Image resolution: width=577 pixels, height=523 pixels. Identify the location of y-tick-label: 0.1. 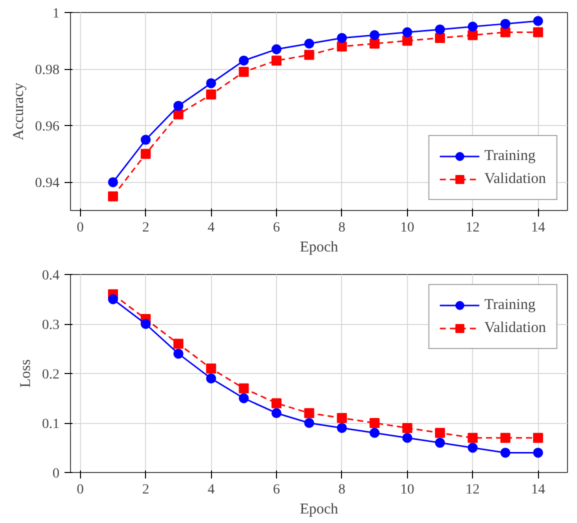
(51, 424).